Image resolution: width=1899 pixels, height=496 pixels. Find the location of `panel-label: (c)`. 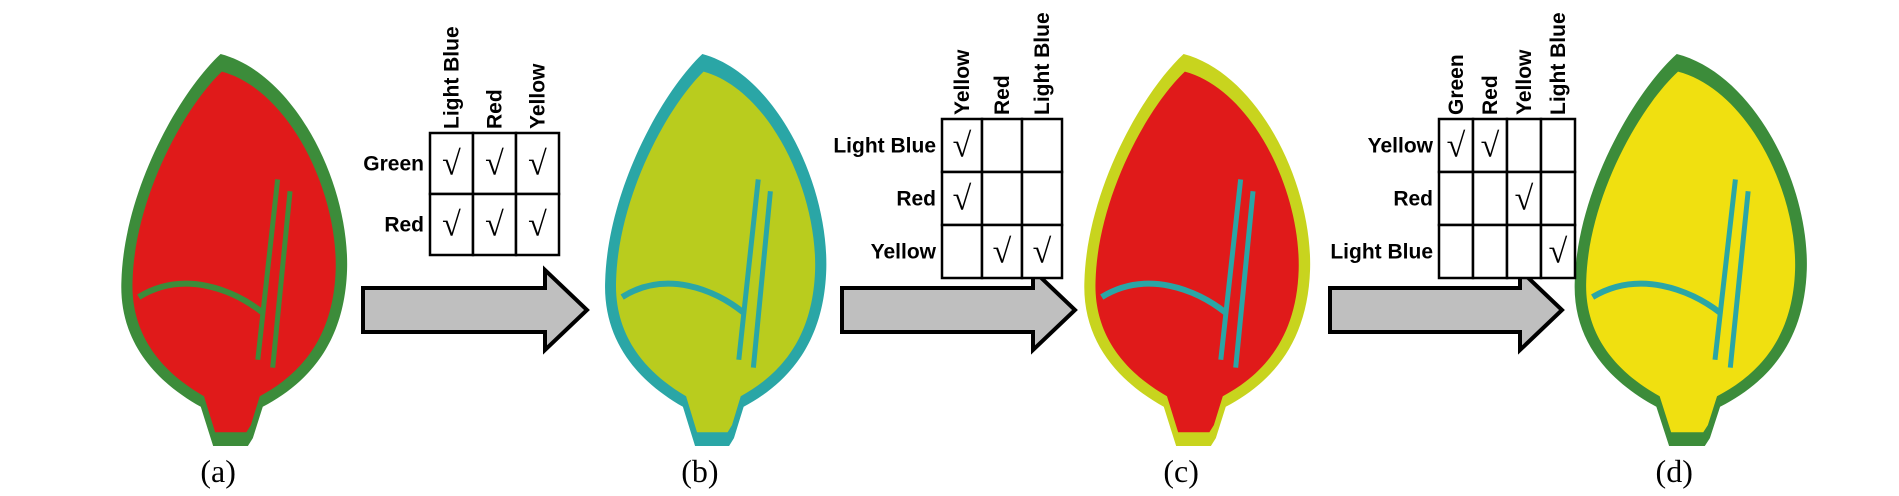

panel-label: (c) is located at coordinates (1181, 471).